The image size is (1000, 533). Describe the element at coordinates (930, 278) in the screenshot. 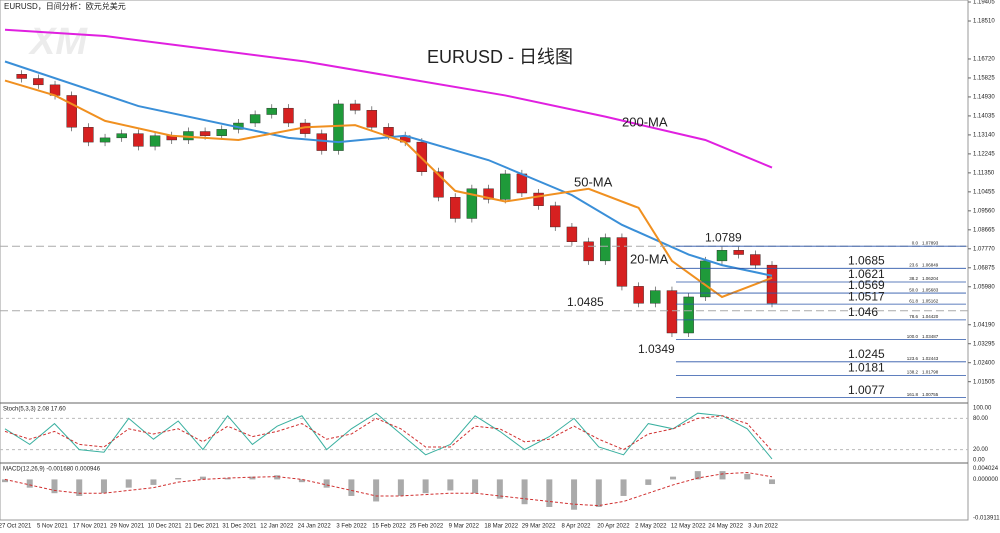

I see `fib-price: 1.06204` at that location.